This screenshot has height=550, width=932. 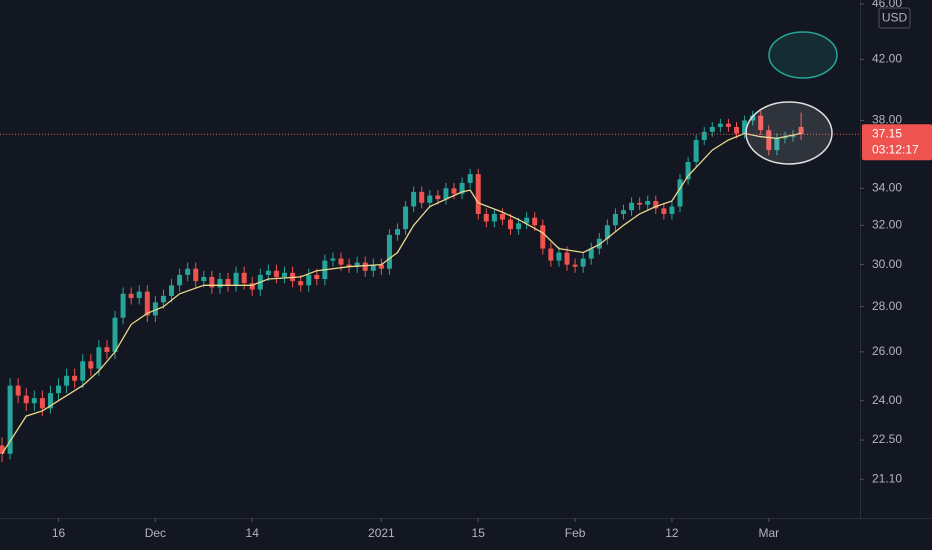 I want to click on x-tick-label: 12, so click(x=672, y=533).